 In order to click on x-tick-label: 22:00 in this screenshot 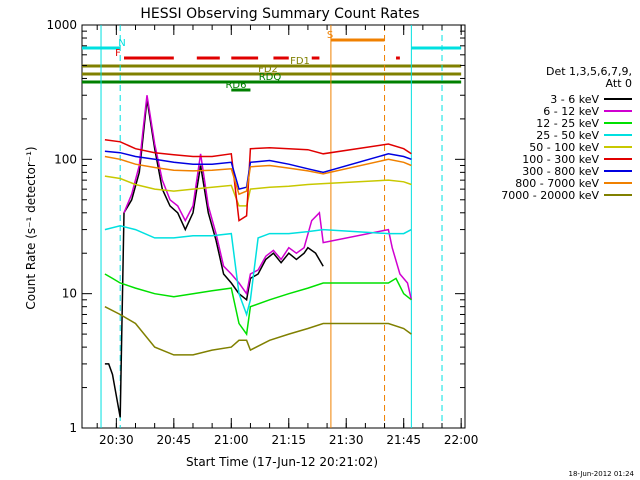, I will do `click(461, 440)`.